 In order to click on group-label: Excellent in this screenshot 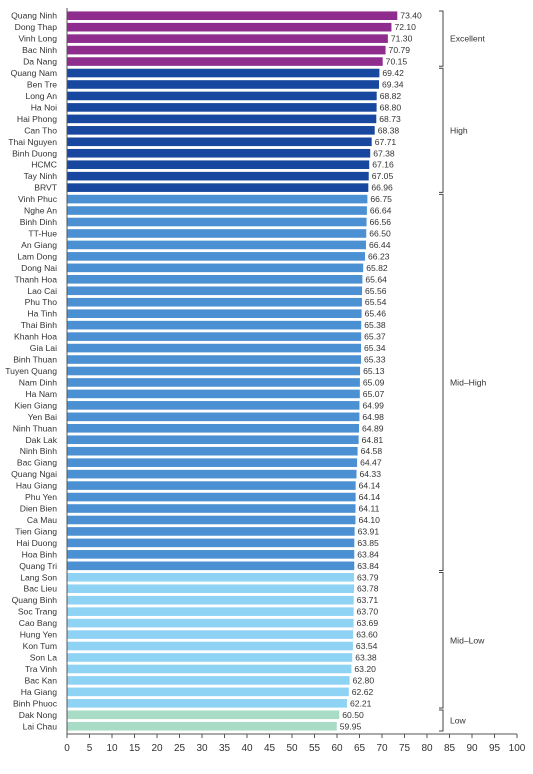, I will do `click(467, 39)`.